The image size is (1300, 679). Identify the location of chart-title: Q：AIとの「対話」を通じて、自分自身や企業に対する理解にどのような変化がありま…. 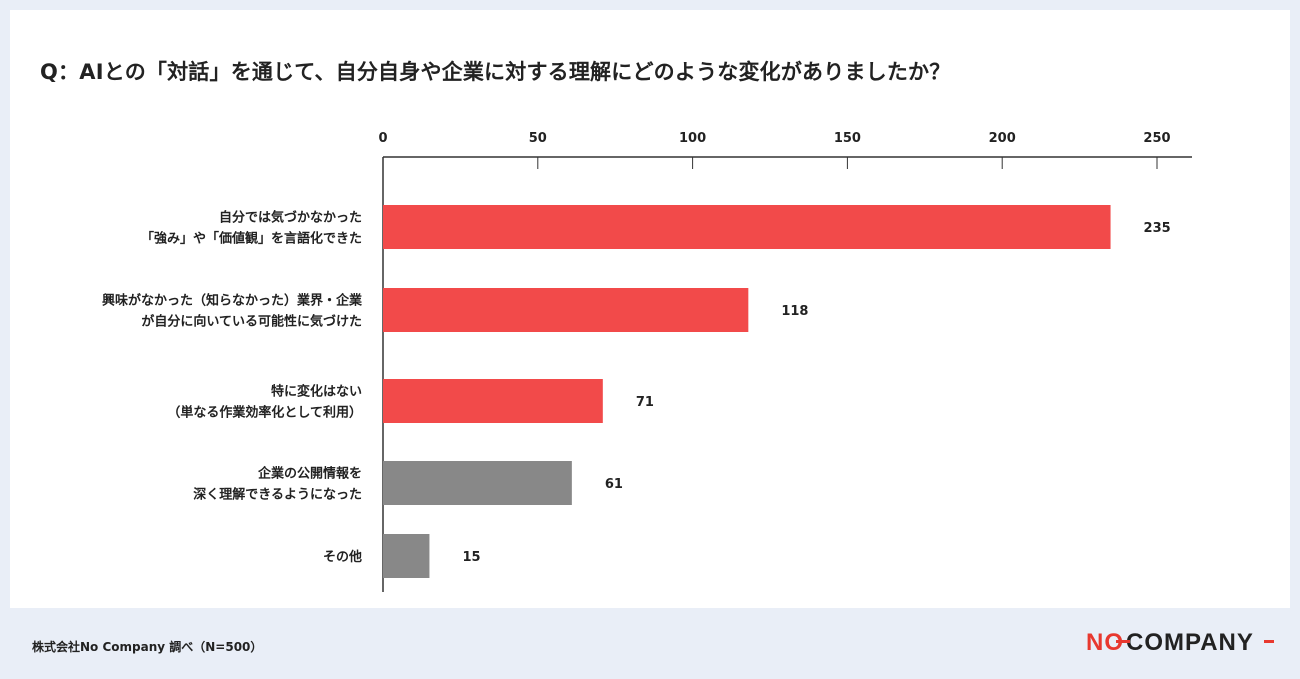
(495, 72).